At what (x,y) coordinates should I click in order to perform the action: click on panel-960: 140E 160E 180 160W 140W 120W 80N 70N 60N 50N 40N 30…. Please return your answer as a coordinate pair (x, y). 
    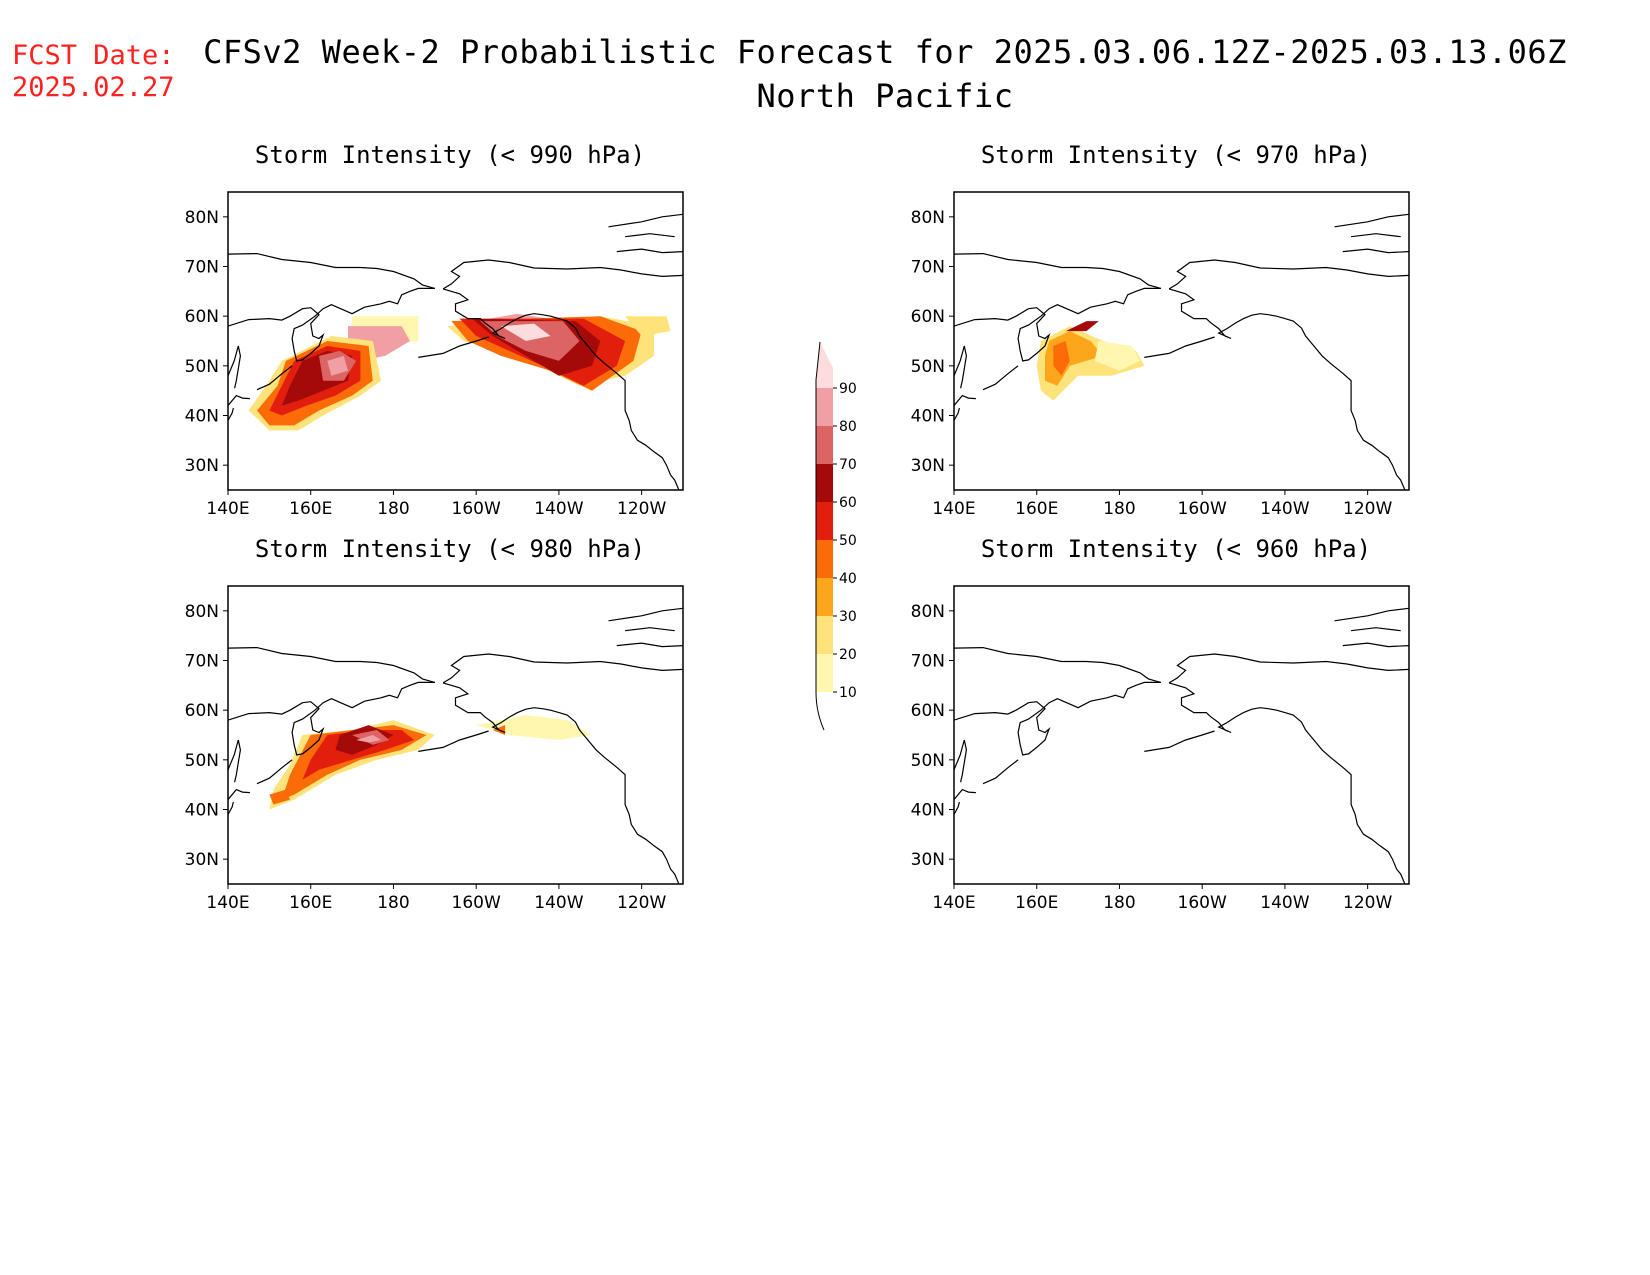
    Looking at the image, I should click on (1176, 734).